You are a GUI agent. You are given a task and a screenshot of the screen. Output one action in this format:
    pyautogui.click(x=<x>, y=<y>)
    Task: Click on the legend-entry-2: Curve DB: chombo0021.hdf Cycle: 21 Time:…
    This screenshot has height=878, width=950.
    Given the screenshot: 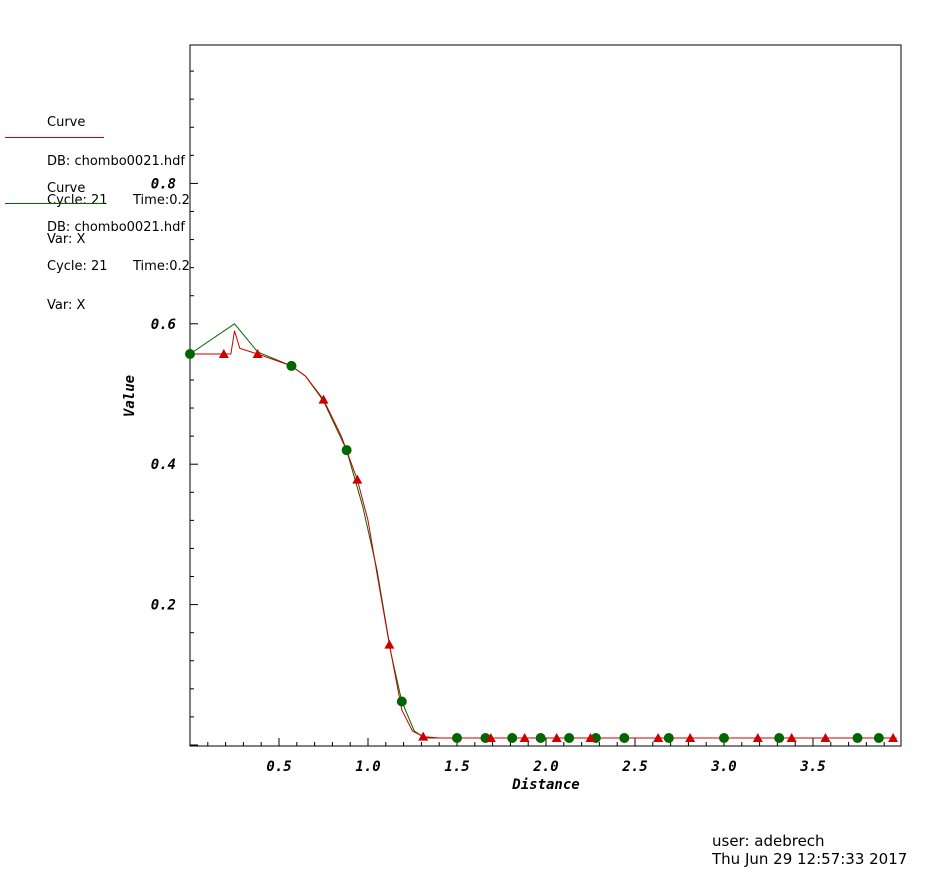 What is the action you would take?
    pyautogui.click(x=118, y=240)
    